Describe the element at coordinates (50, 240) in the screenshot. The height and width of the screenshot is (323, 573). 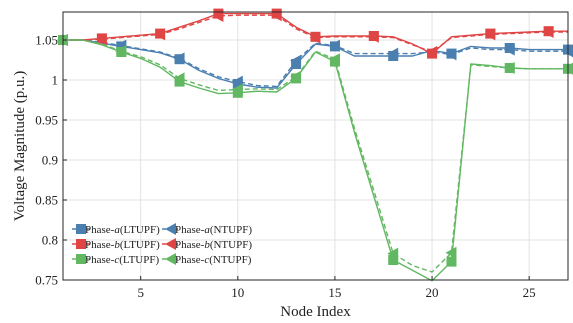
I see `y-tick-label: 0.8` at that location.